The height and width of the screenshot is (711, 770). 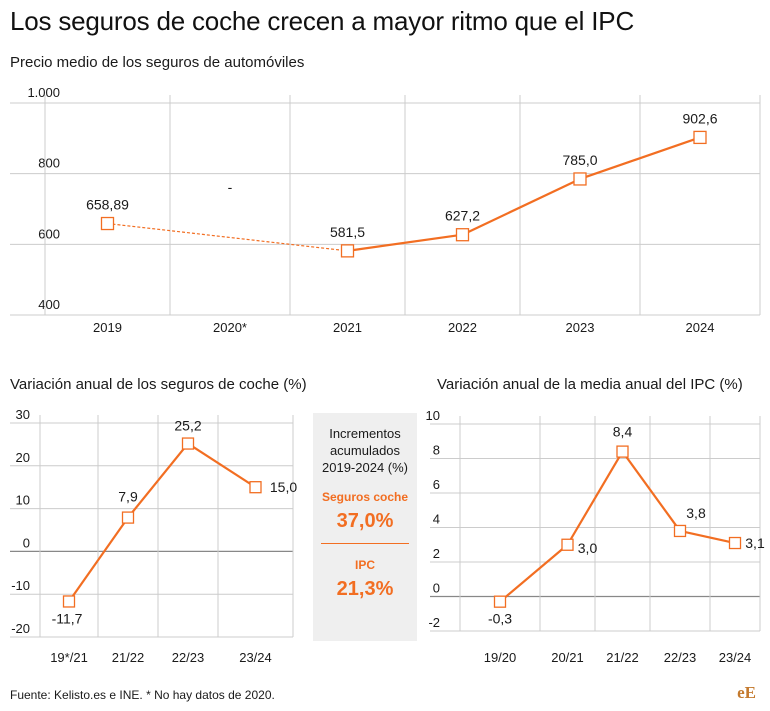 I want to click on data-label: -0,3, so click(x=500, y=619).